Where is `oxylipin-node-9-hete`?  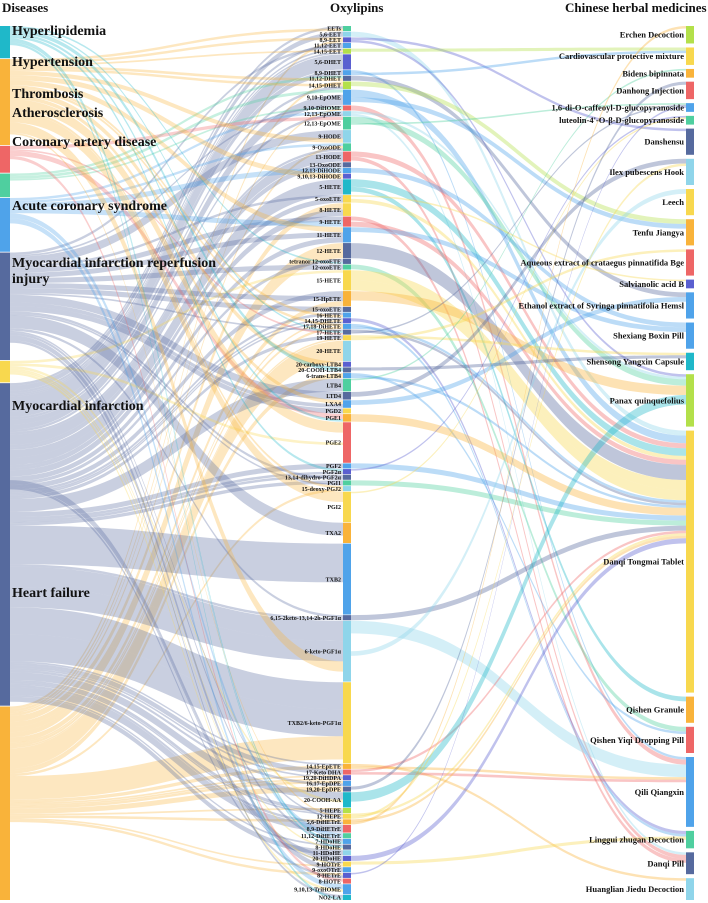 oxylipin-node-9-hete is located at coordinates (347, 221).